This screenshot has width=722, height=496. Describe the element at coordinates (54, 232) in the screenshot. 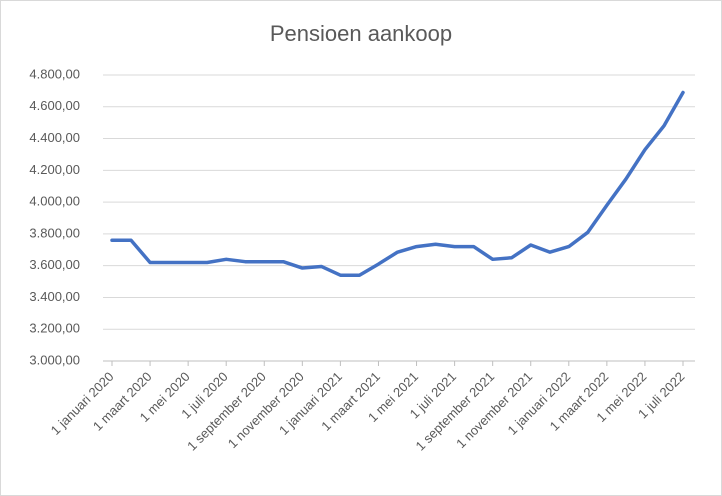

I see `y-tick-label: 3.800,00` at that location.